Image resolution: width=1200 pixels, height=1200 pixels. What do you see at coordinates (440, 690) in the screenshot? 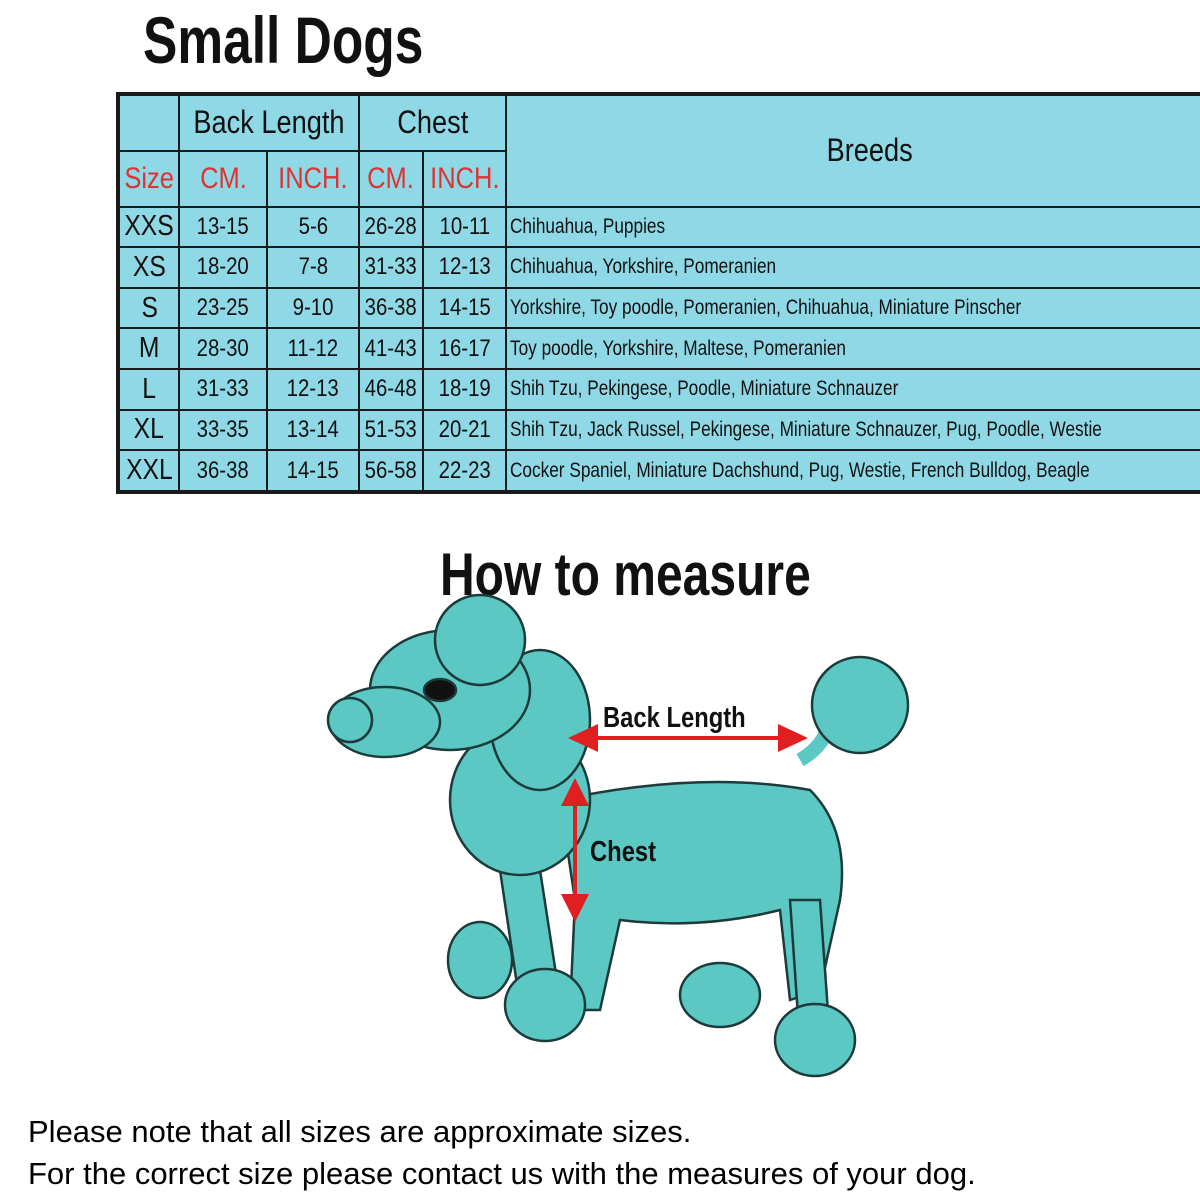
I see `dog-eye` at bounding box center [440, 690].